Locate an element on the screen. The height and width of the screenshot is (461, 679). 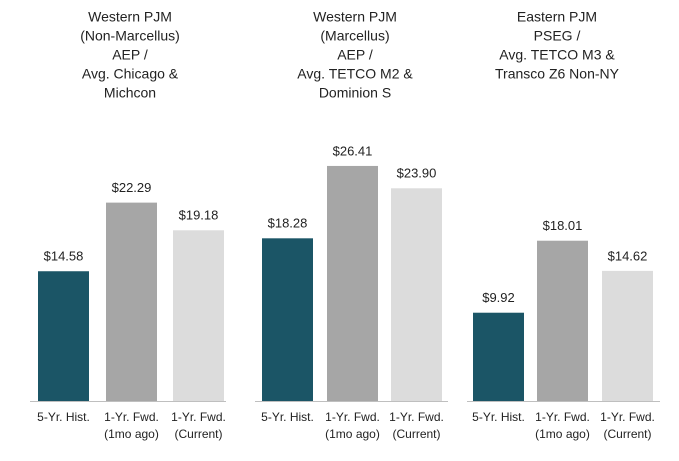
chart-title: Eastern PJM is located at coordinates (557, 17).